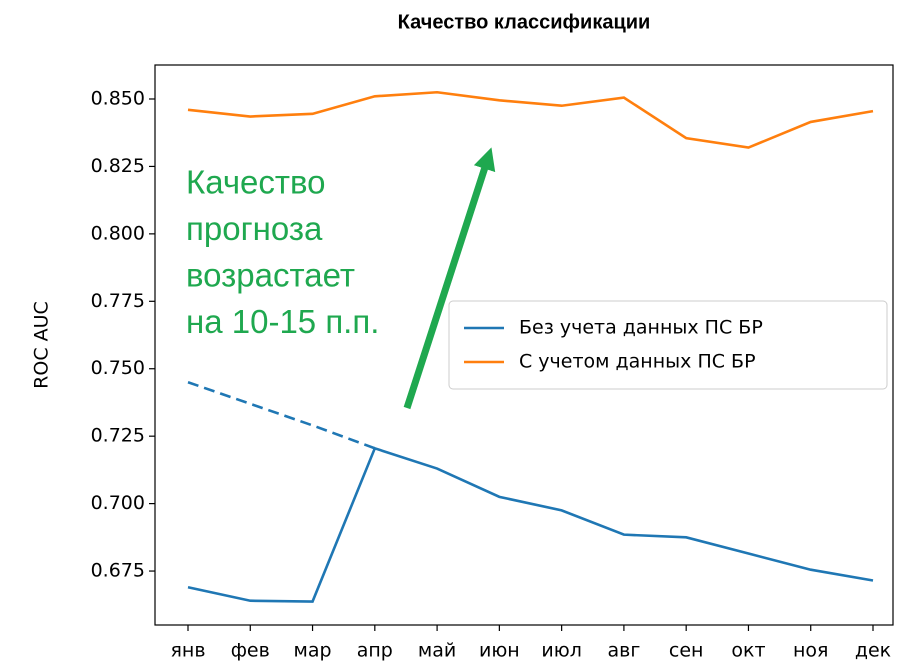 The image size is (904, 669). What do you see at coordinates (118, 166) in the screenshot?
I see `y-tick-label: 0.825` at bounding box center [118, 166].